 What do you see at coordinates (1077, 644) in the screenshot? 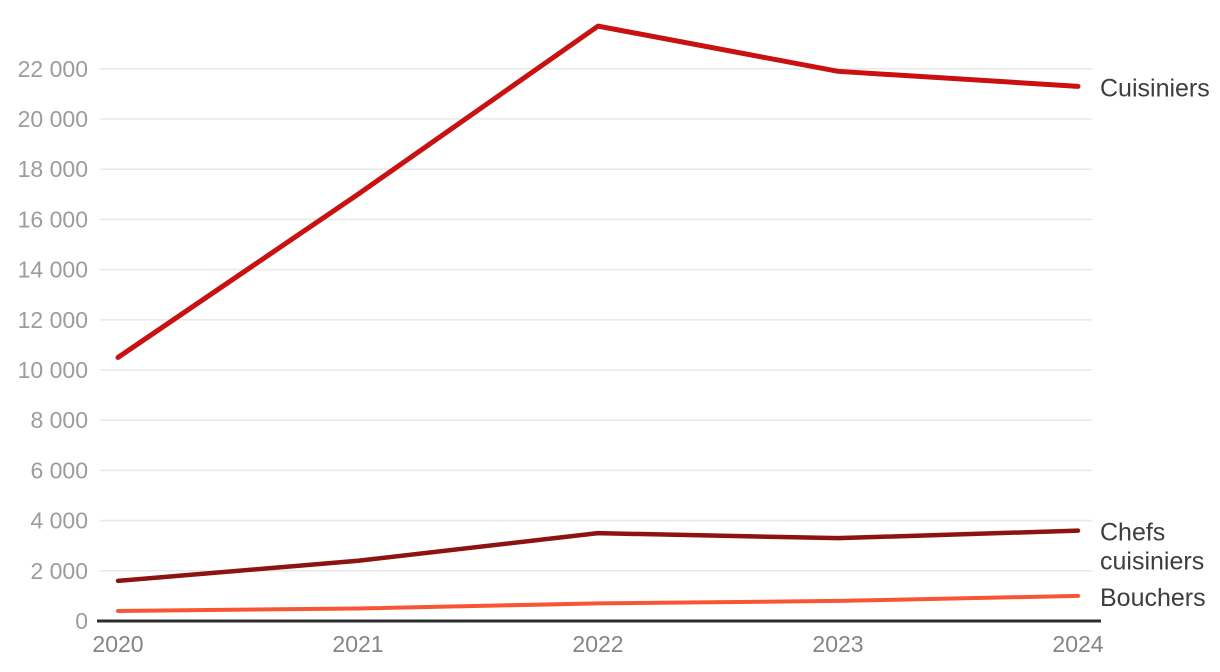
I see `x-tick-label-2024: 2024` at bounding box center [1077, 644].